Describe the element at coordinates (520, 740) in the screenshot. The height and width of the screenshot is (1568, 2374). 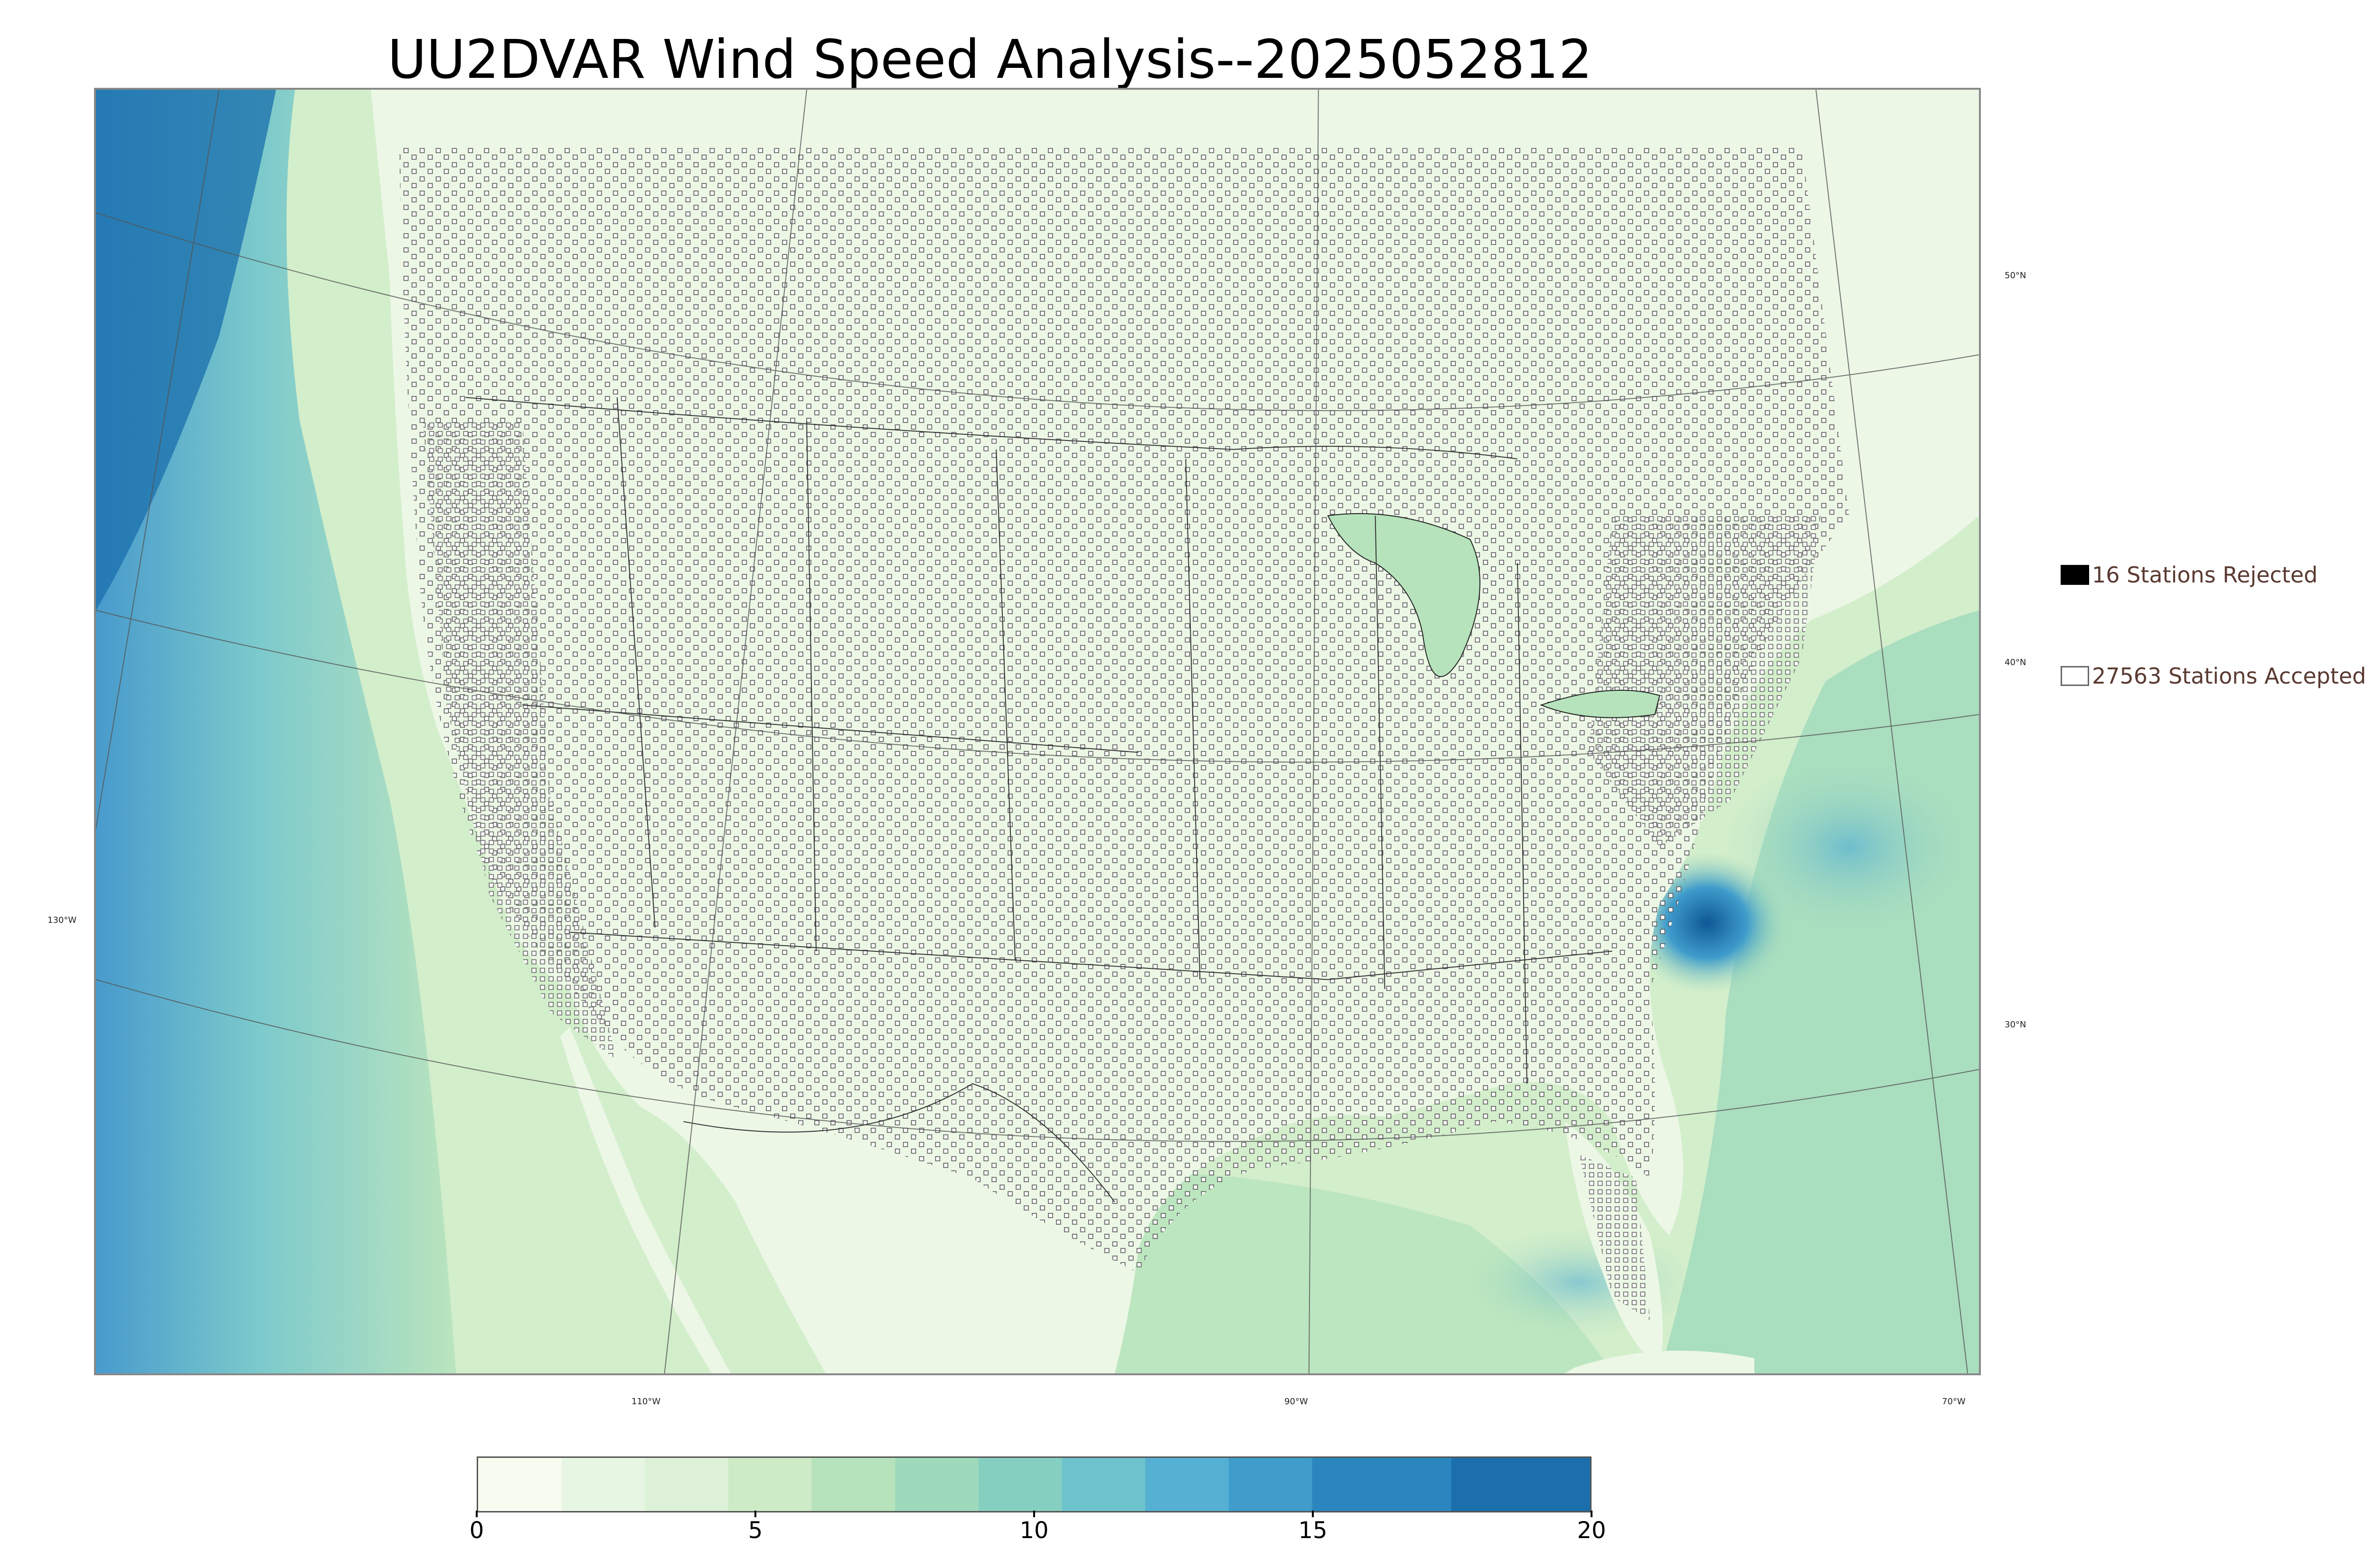
I see `dense-stations-west-coast` at that location.